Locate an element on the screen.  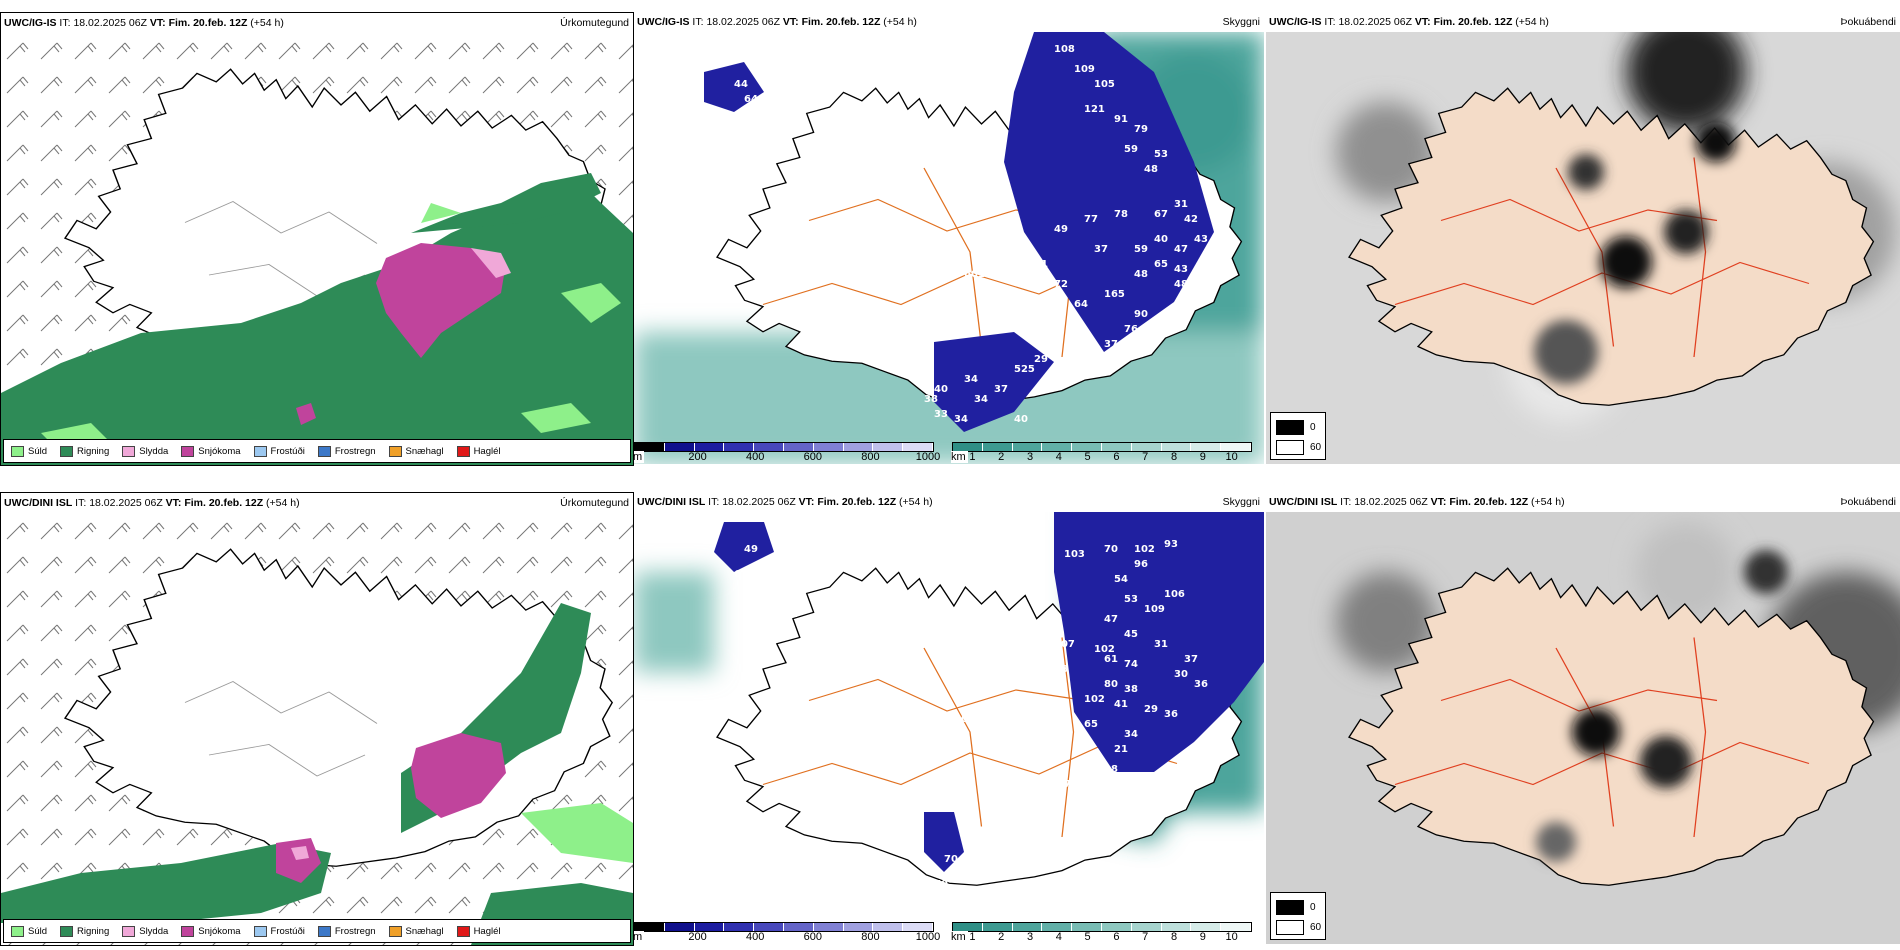
visibility-value: 601 is located at coordinates (974, 274).